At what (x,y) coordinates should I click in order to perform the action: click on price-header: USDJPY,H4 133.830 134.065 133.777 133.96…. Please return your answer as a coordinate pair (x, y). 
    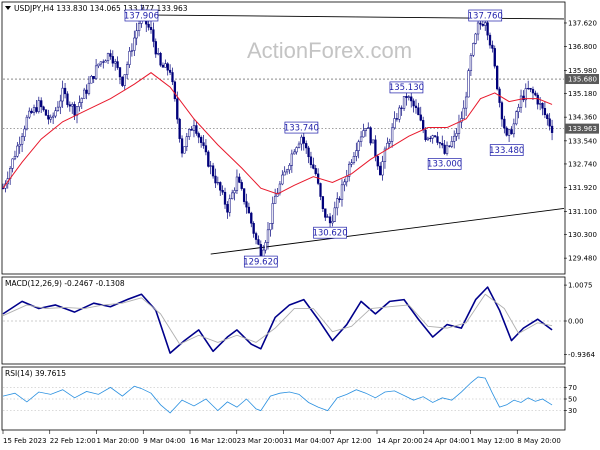
    Looking at the image, I should click on (101, 8).